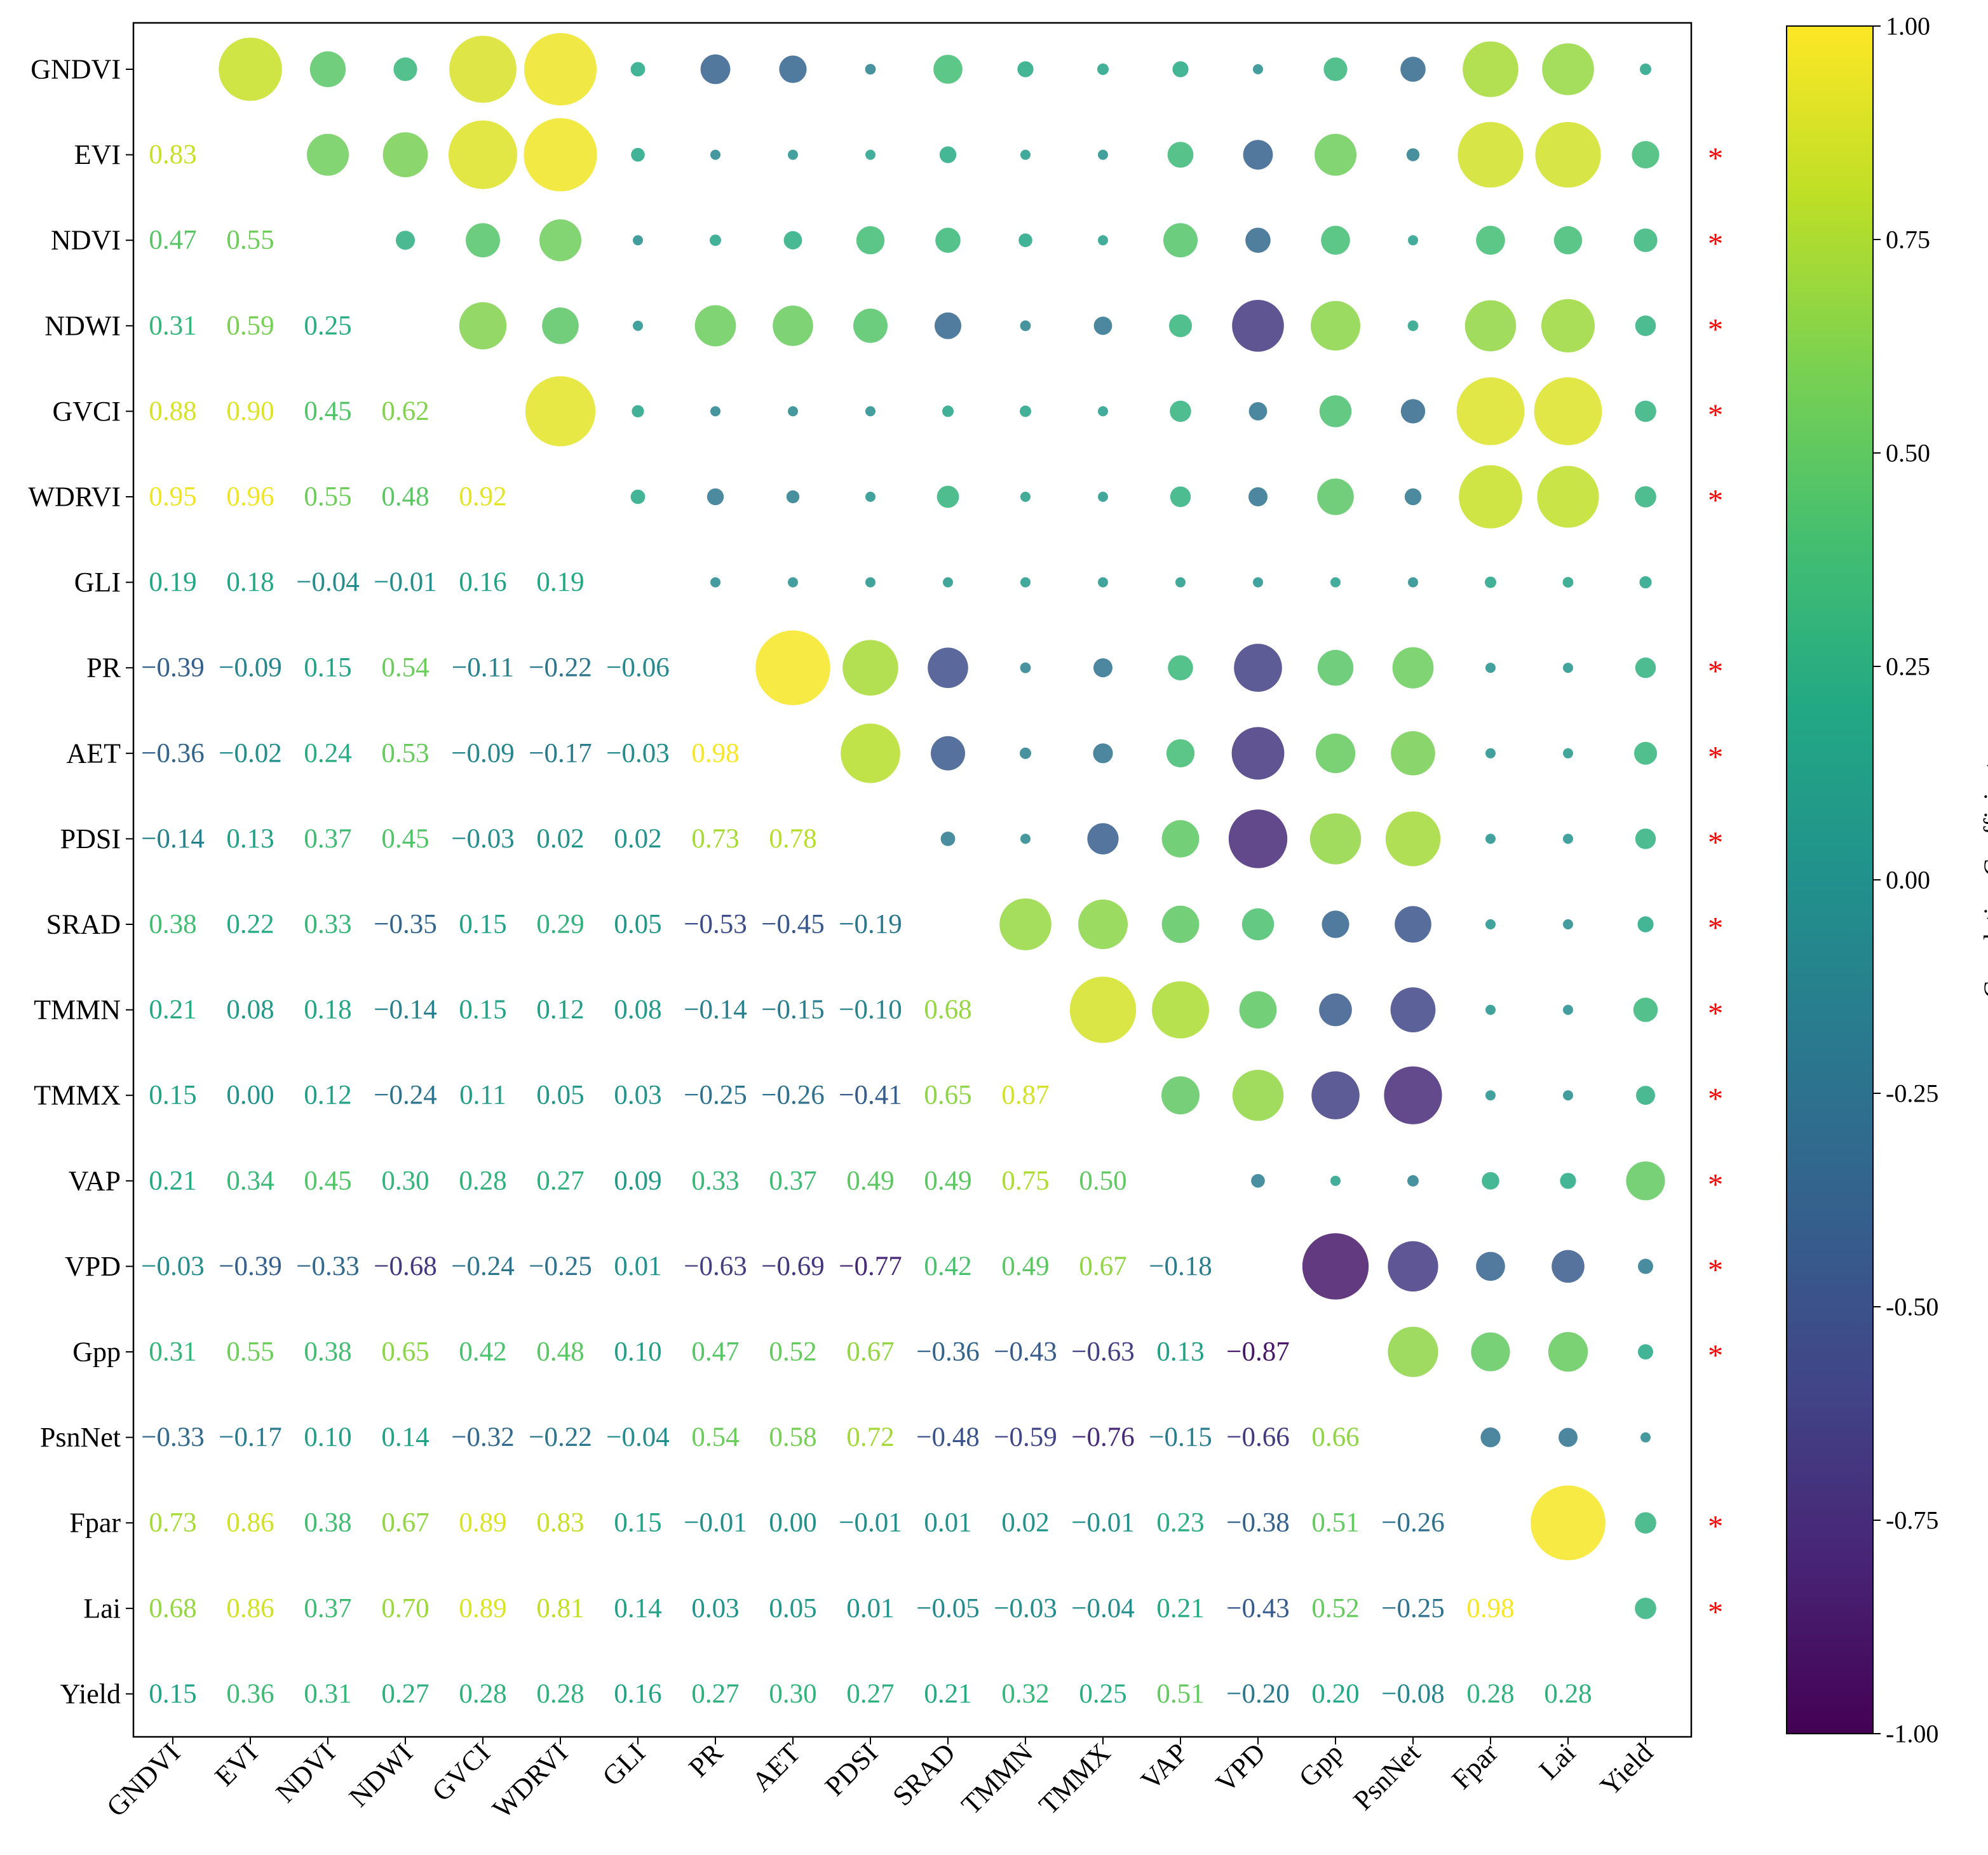 This screenshot has height=1855, width=1988. What do you see at coordinates (530, 1781) in the screenshot?
I see `x-tick-label: WDRVI` at bounding box center [530, 1781].